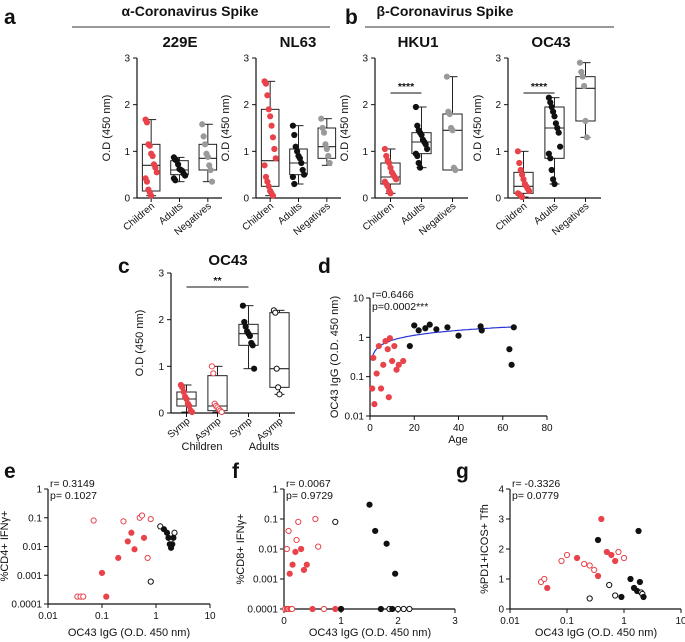 The image size is (685, 642). I want to click on y-tick-label: 4, so click(501, 490).